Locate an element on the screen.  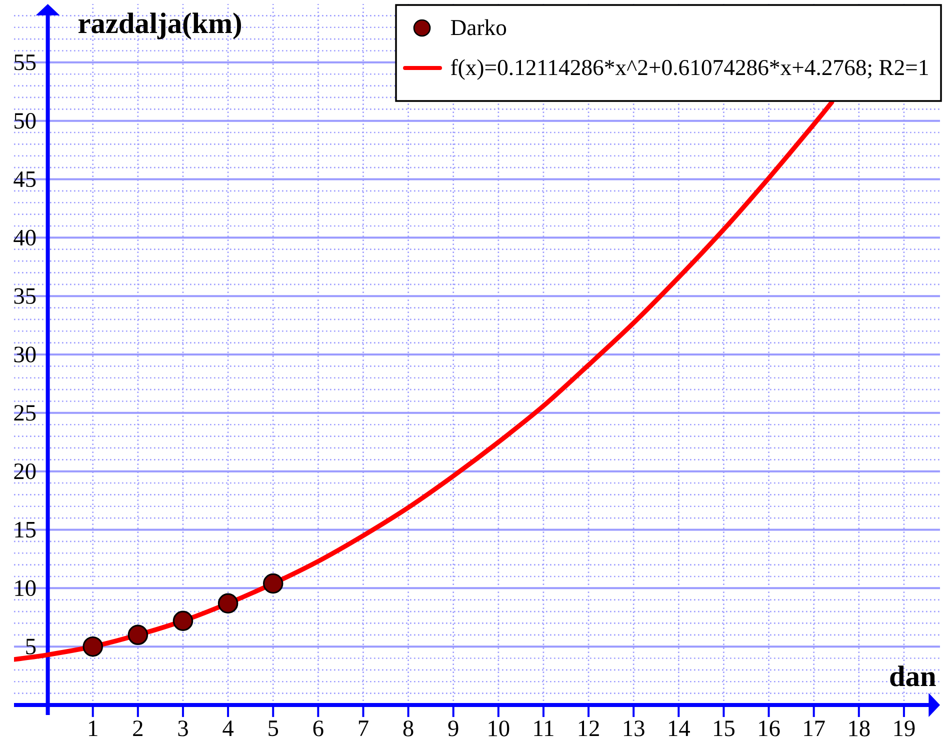
x-tick-label: 12 is located at coordinates (588, 728).